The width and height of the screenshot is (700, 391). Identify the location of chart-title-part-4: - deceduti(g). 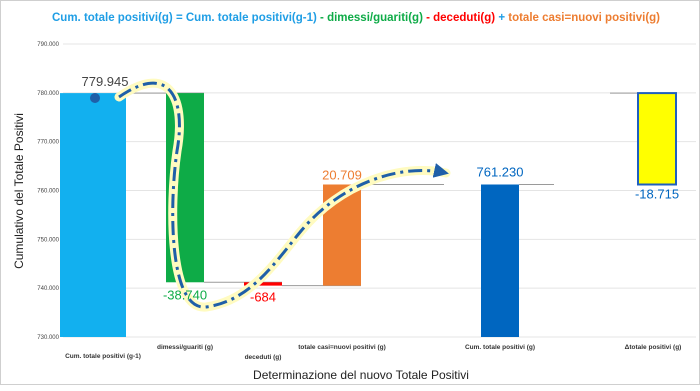
(459, 18).